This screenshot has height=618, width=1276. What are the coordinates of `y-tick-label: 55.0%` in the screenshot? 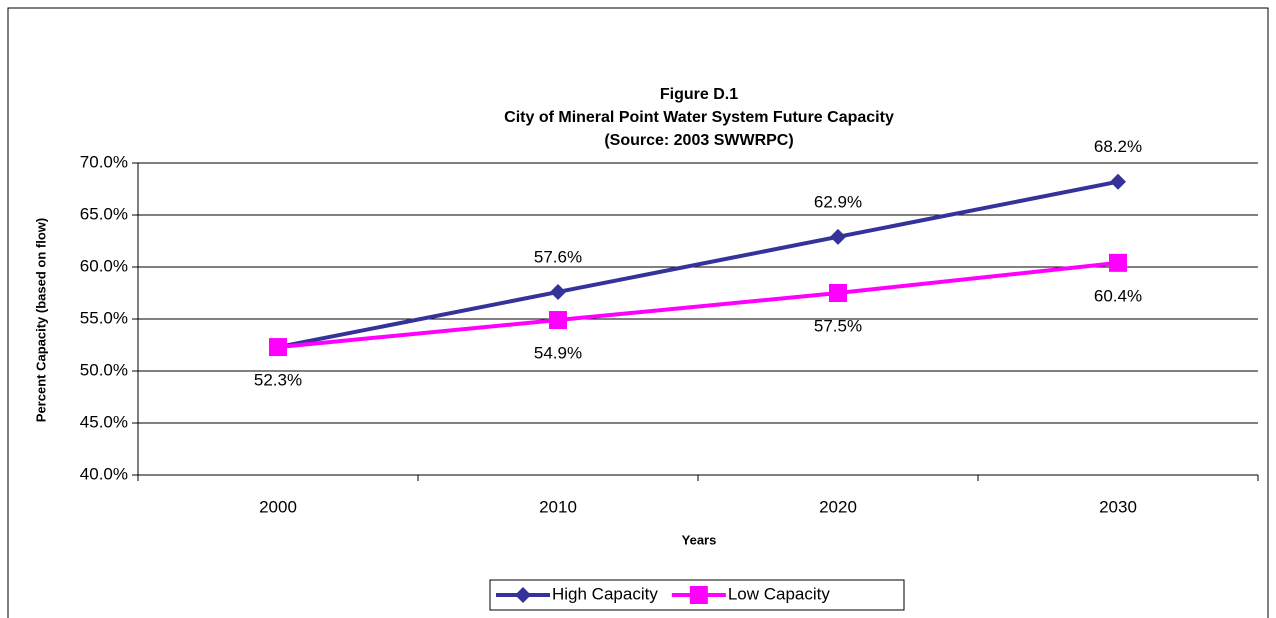 It's located at (104, 317).